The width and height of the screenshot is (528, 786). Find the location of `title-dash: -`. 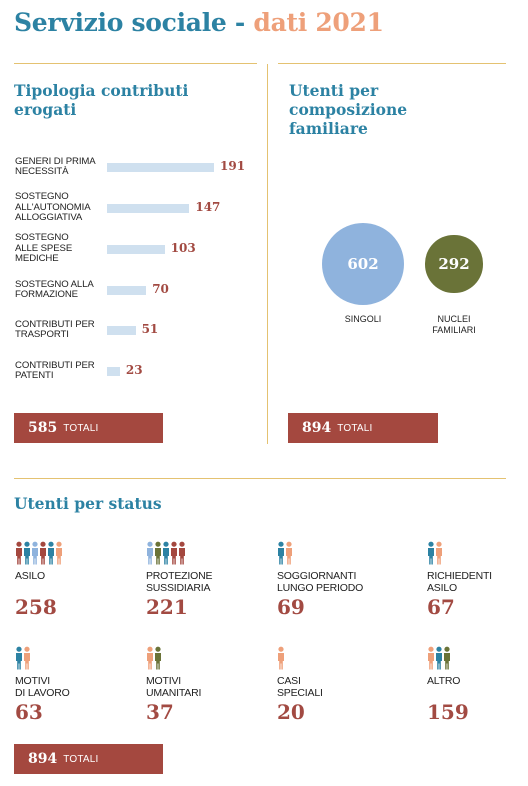

title-dash: - is located at coordinates (239, 22).